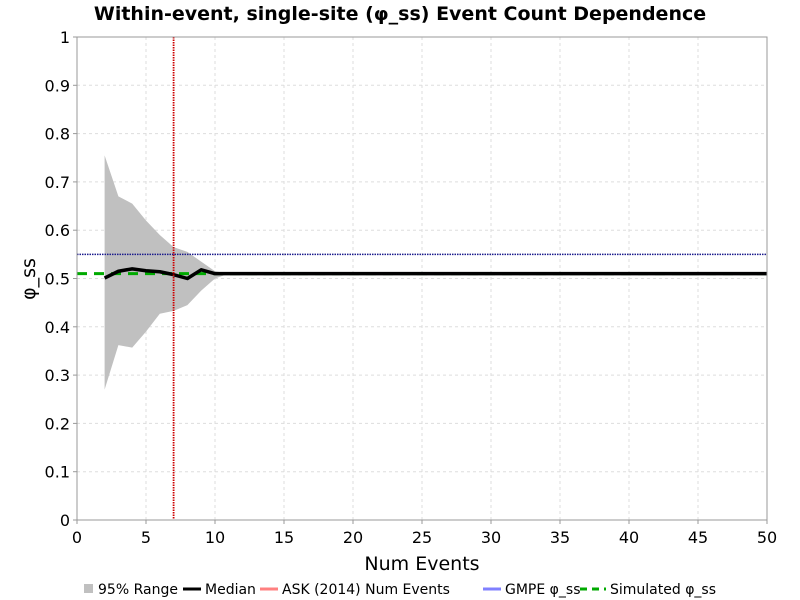 The width and height of the screenshot is (800, 600). What do you see at coordinates (57, 182) in the screenshot?
I see `y-tick-label: 0.7` at bounding box center [57, 182].